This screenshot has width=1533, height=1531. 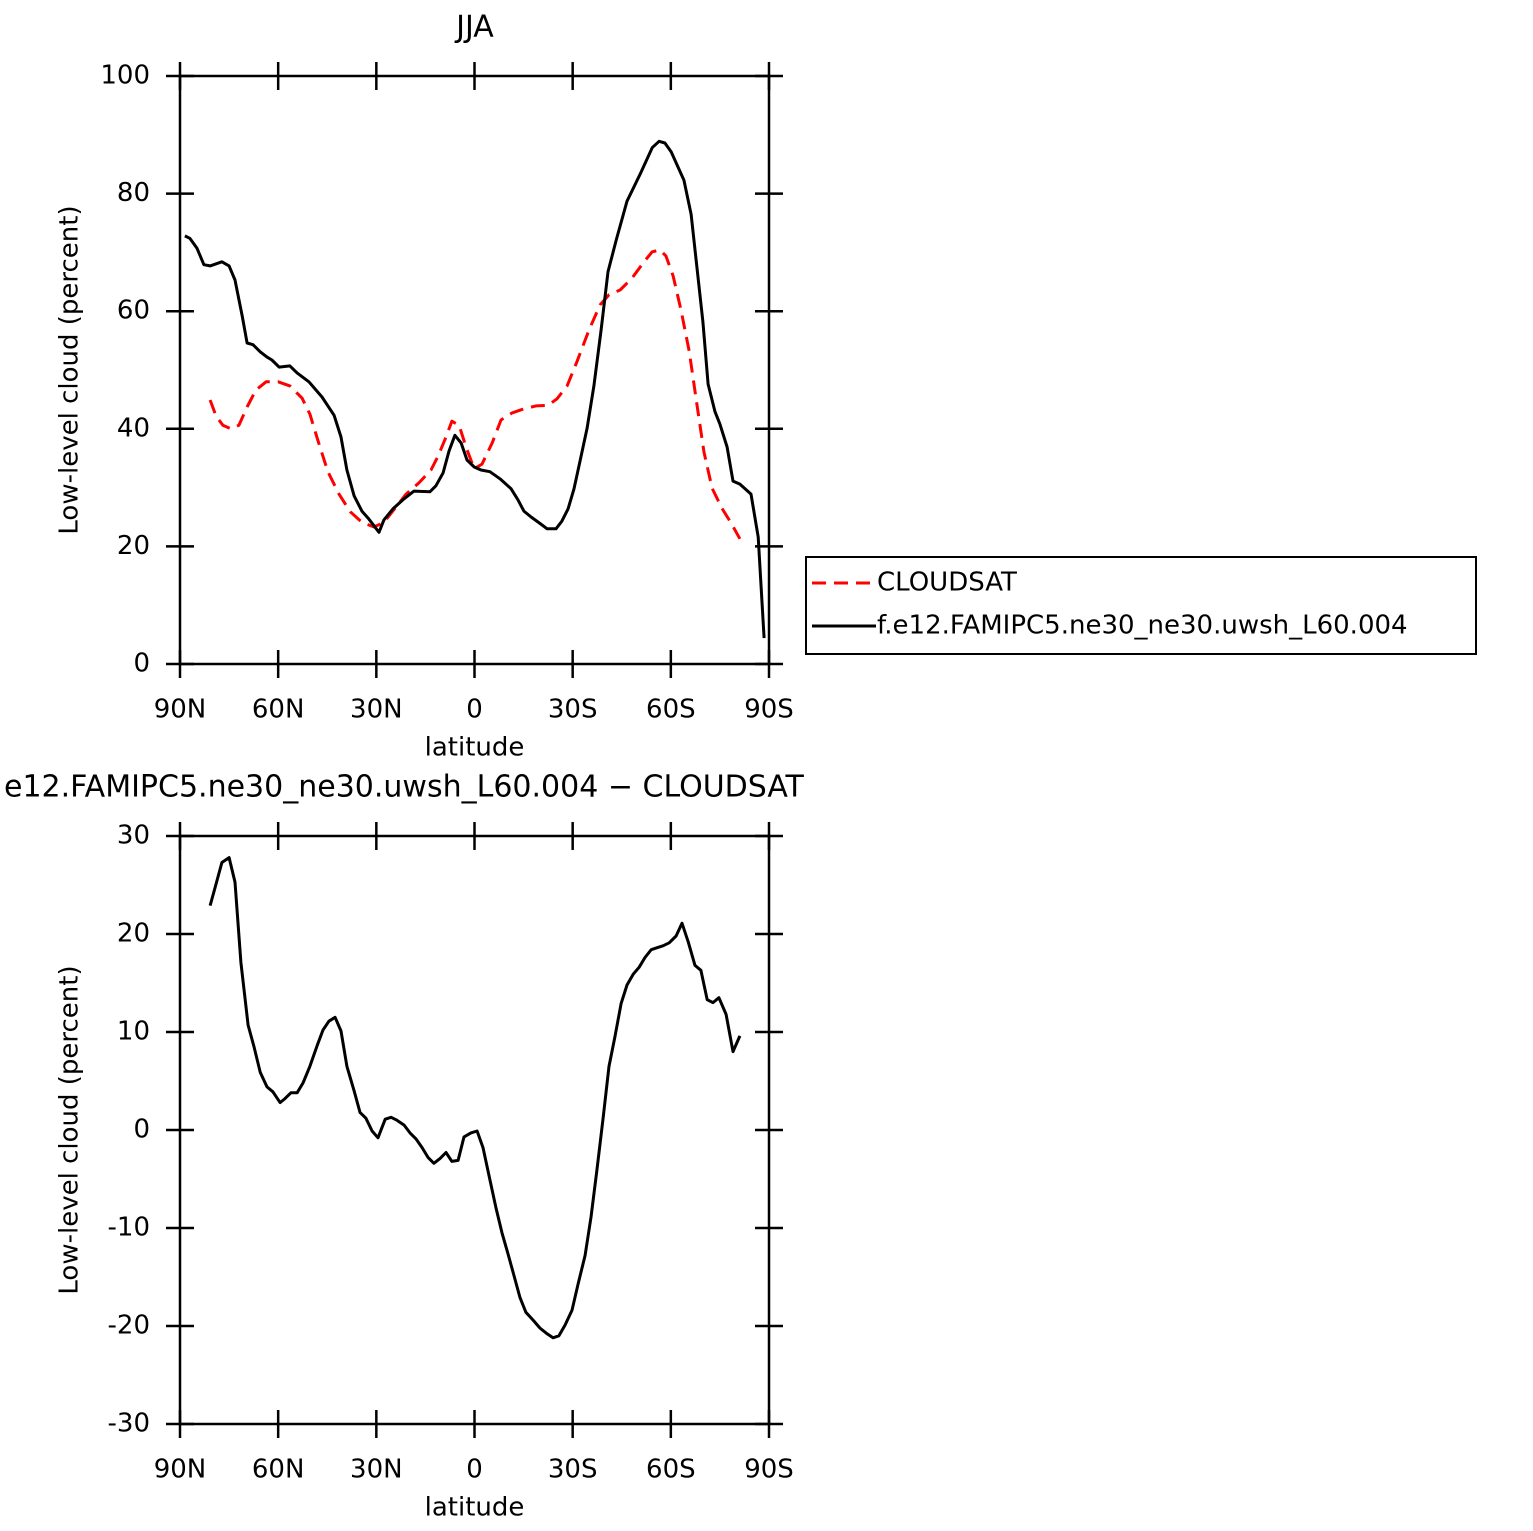 What do you see at coordinates (474, 27) in the screenshot?
I see `chart-title: JJA` at bounding box center [474, 27].